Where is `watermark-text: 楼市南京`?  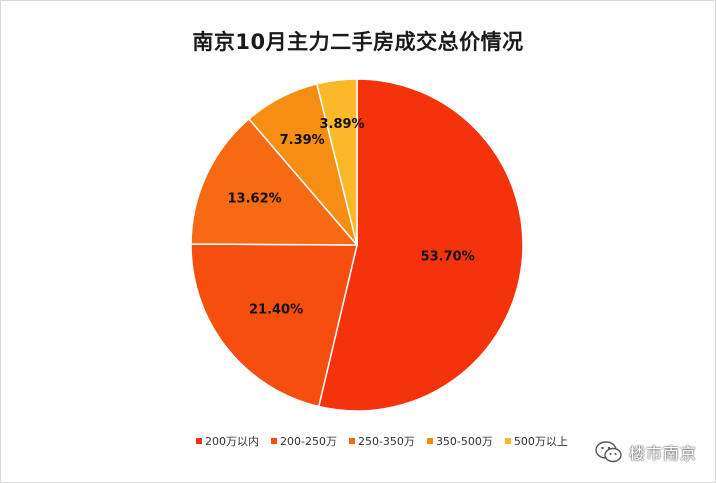 watermark-text: 楼市南京 is located at coordinates (663, 453).